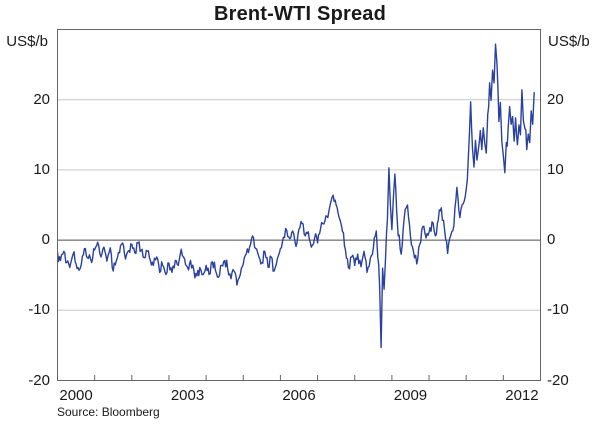 This screenshot has height=430, width=600. I want to click on chart-title: Brent-WTI Spread, so click(300, 14).